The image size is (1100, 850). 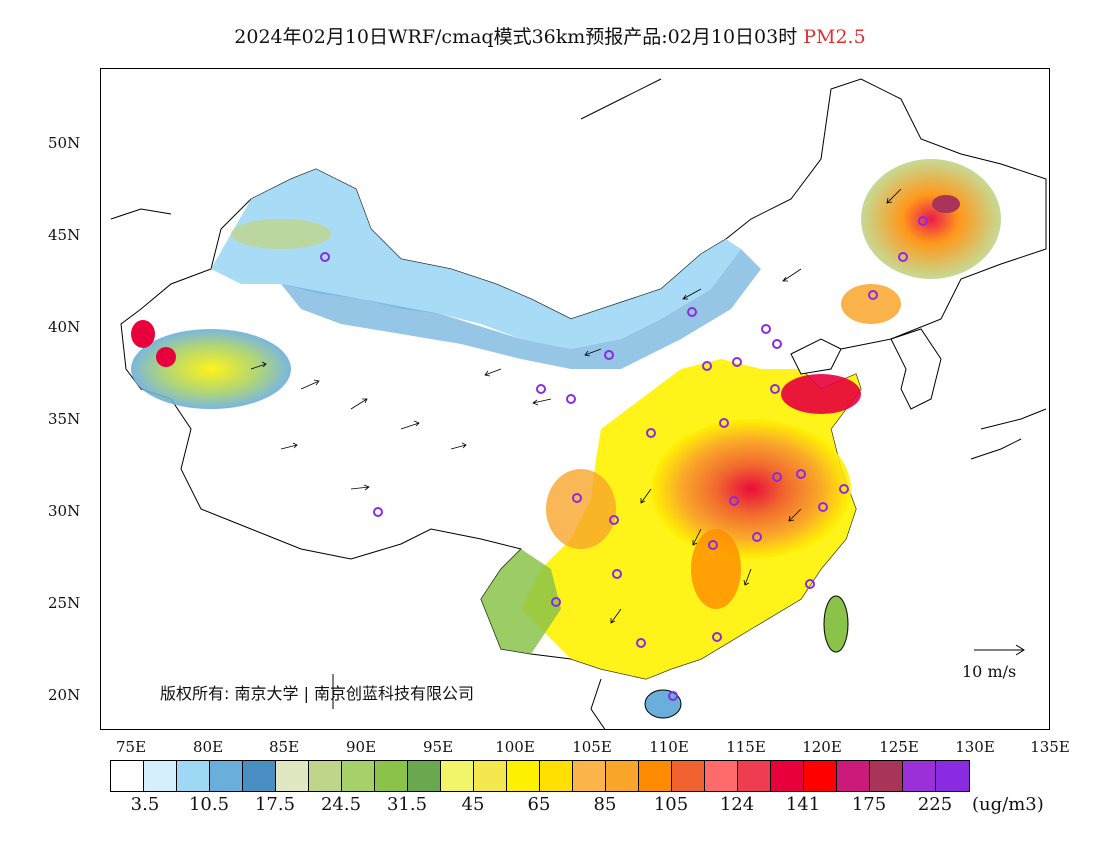 What do you see at coordinates (211, 369) in the screenshot?
I see `xinjiang-pm-patch` at bounding box center [211, 369].